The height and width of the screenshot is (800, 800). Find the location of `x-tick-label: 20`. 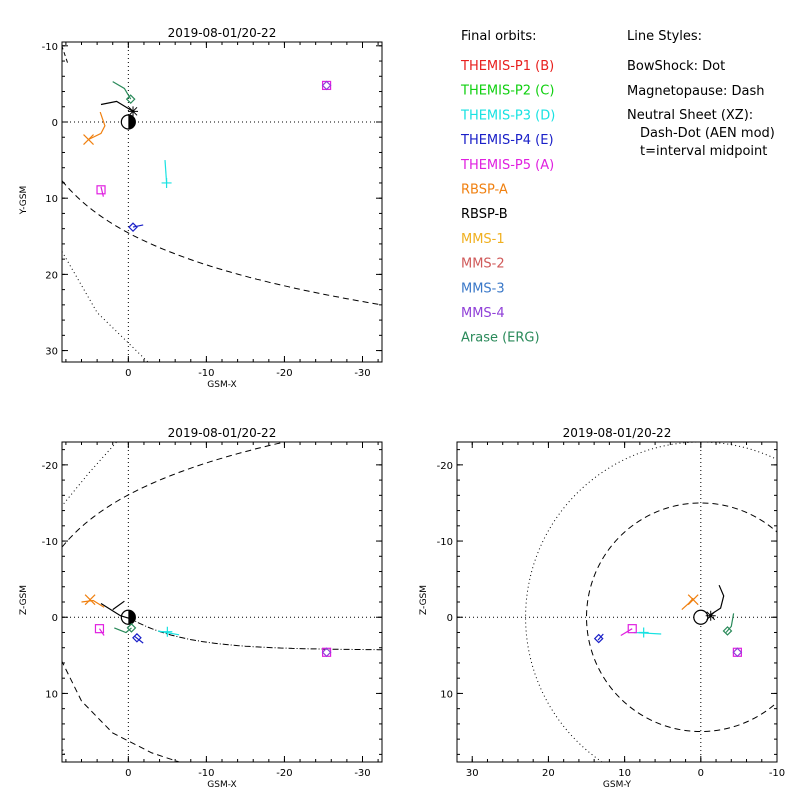

x-tick-label: 20 is located at coordinates (548, 773).